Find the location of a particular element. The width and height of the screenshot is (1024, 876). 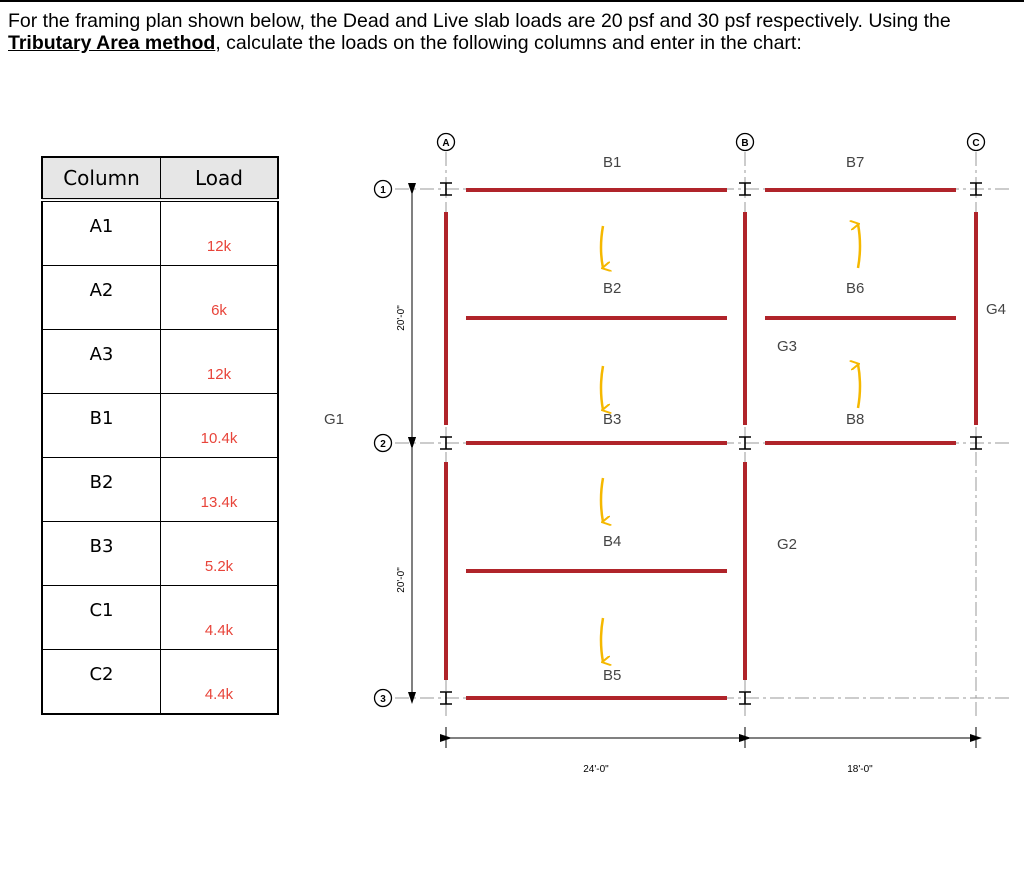

row-load-a3: 12k is located at coordinates (219, 361).